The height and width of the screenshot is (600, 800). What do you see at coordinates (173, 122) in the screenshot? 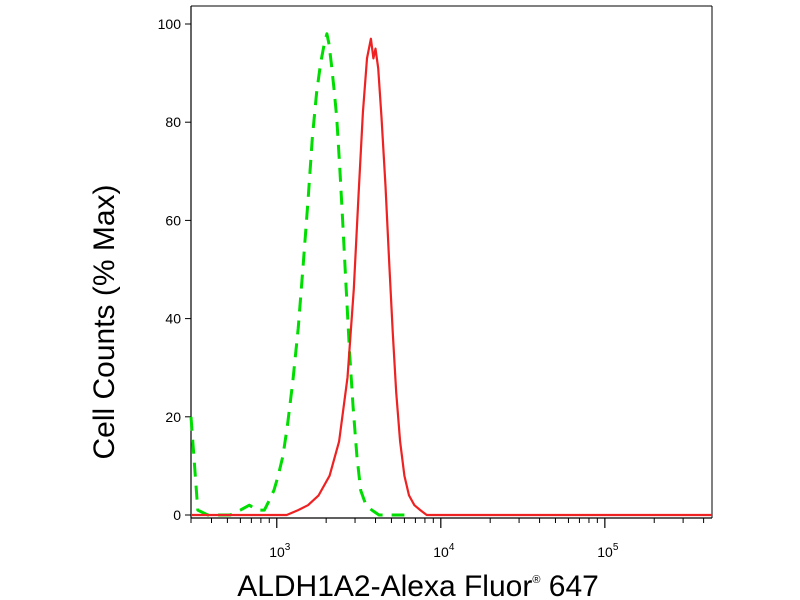
I see `y-tick-label: 80` at bounding box center [173, 122].